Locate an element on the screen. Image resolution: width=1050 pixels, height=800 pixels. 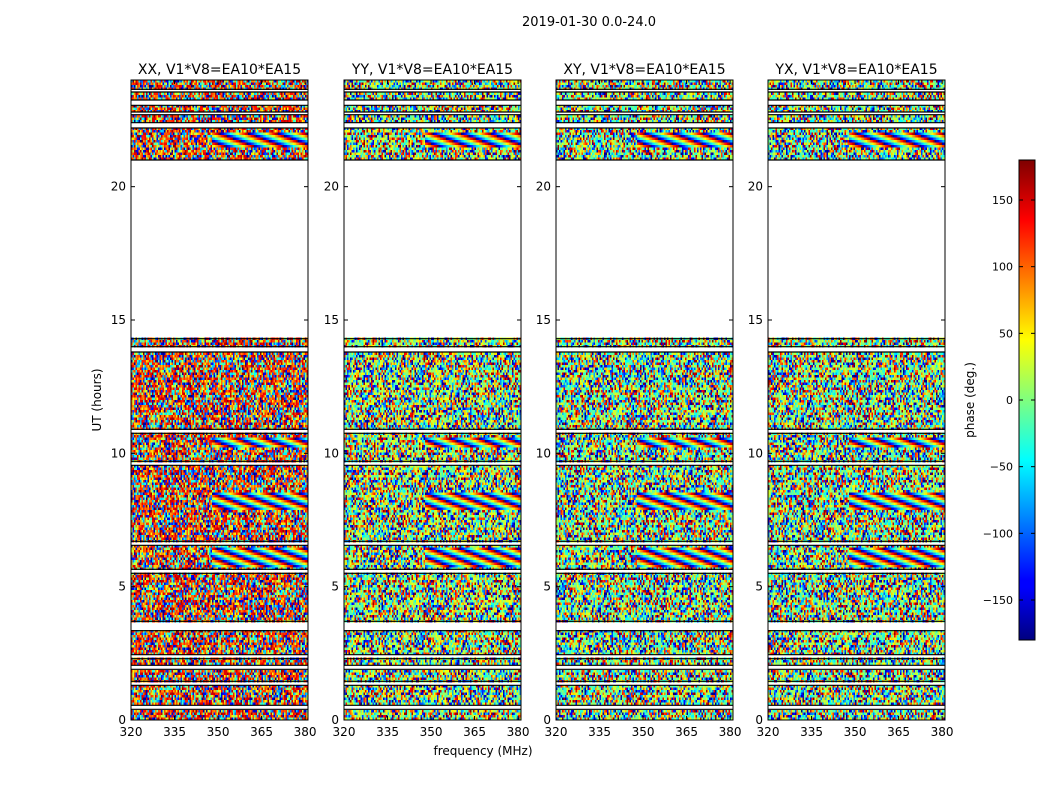
colorbar: −150 −100 −50 0 50 100 150 phase (deg.) is located at coordinates (999, 400).